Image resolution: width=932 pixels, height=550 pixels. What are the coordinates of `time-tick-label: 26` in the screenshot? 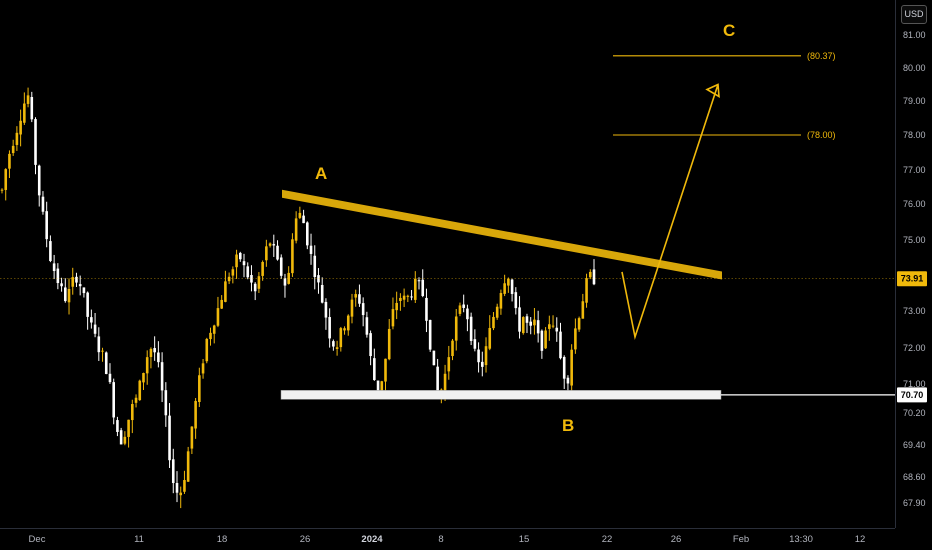 It's located at (305, 539).